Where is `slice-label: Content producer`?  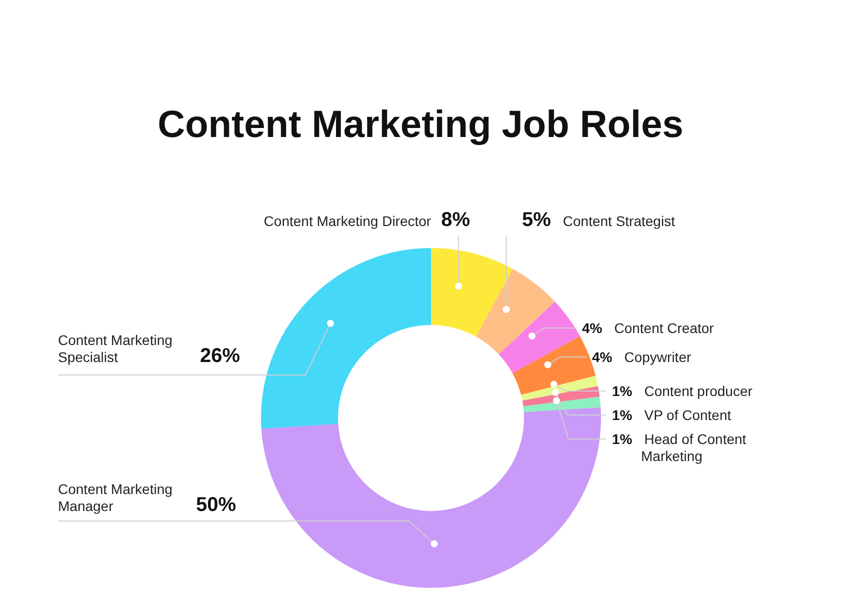
slice-label: Content producer is located at coordinates (698, 391).